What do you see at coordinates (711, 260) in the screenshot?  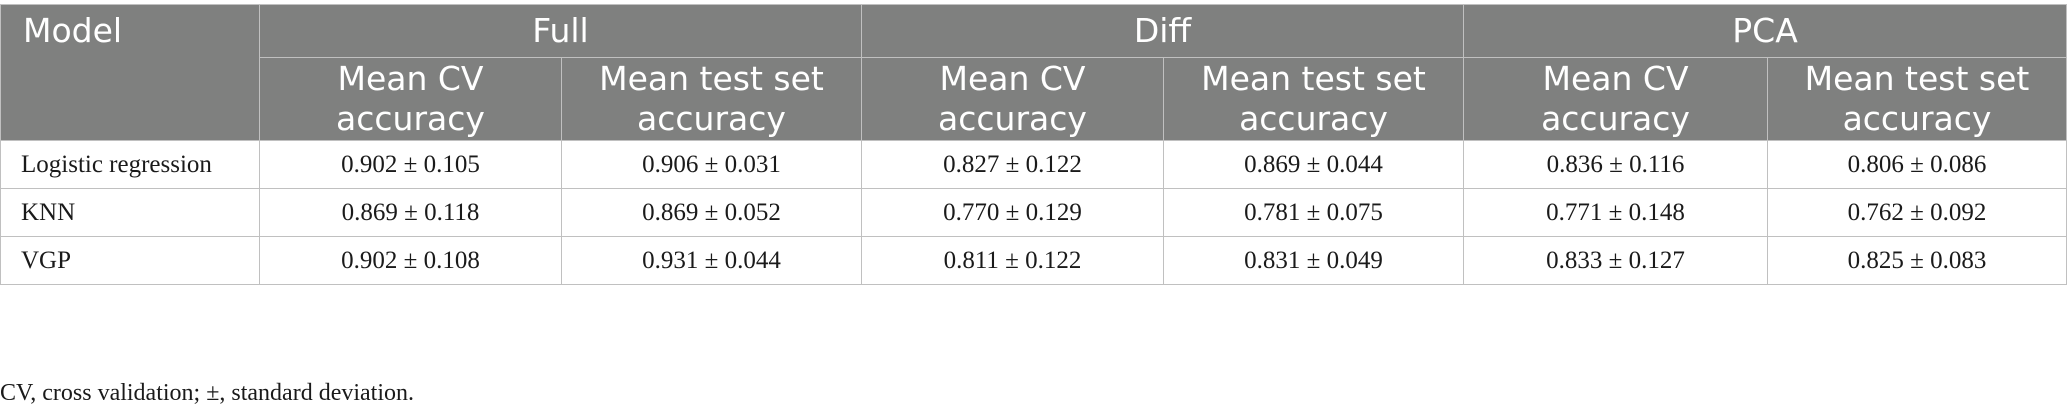 I see `table-cell: 0.931 ± 0.044` at bounding box center [711, 260].